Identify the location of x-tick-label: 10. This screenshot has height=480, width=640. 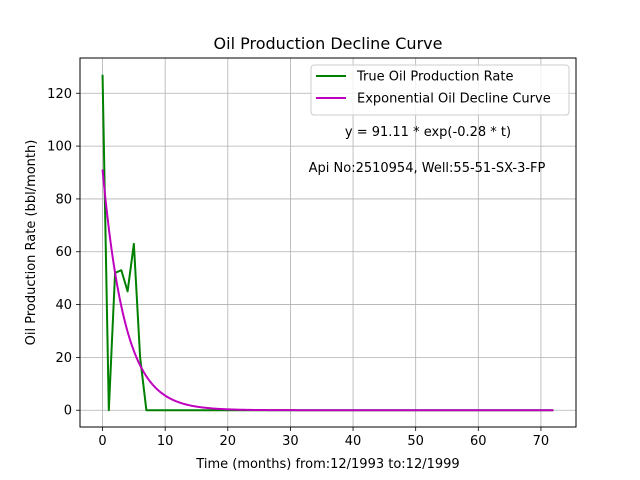
(165, 441).